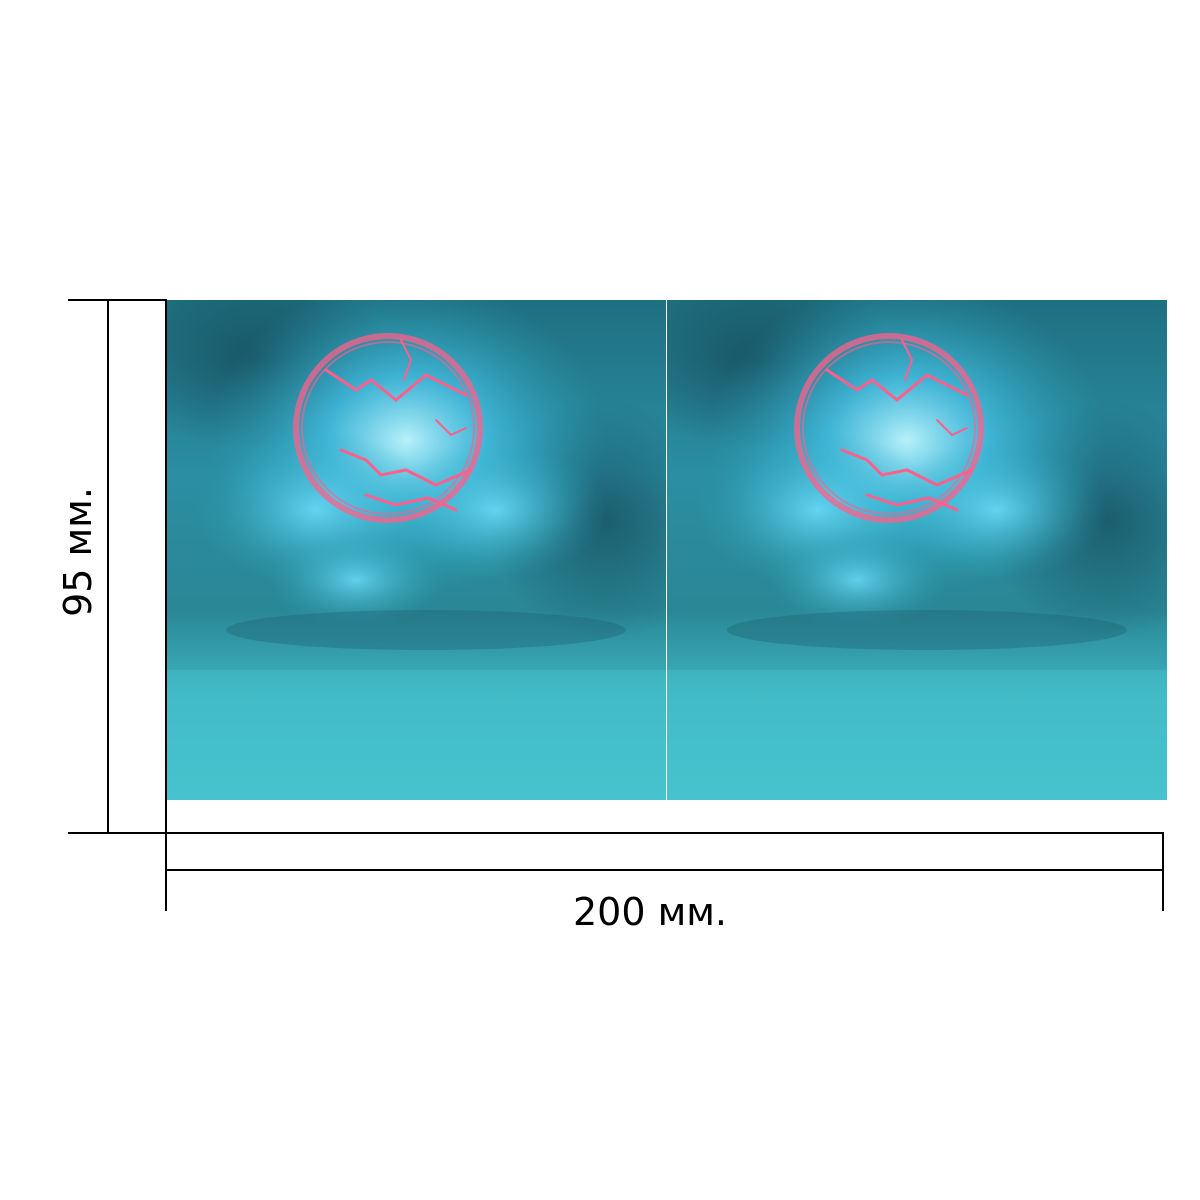  What do you see at coordinates (117, 300) in the screenshot?
I see `height-tick-top` at bounding box center [117, 300].